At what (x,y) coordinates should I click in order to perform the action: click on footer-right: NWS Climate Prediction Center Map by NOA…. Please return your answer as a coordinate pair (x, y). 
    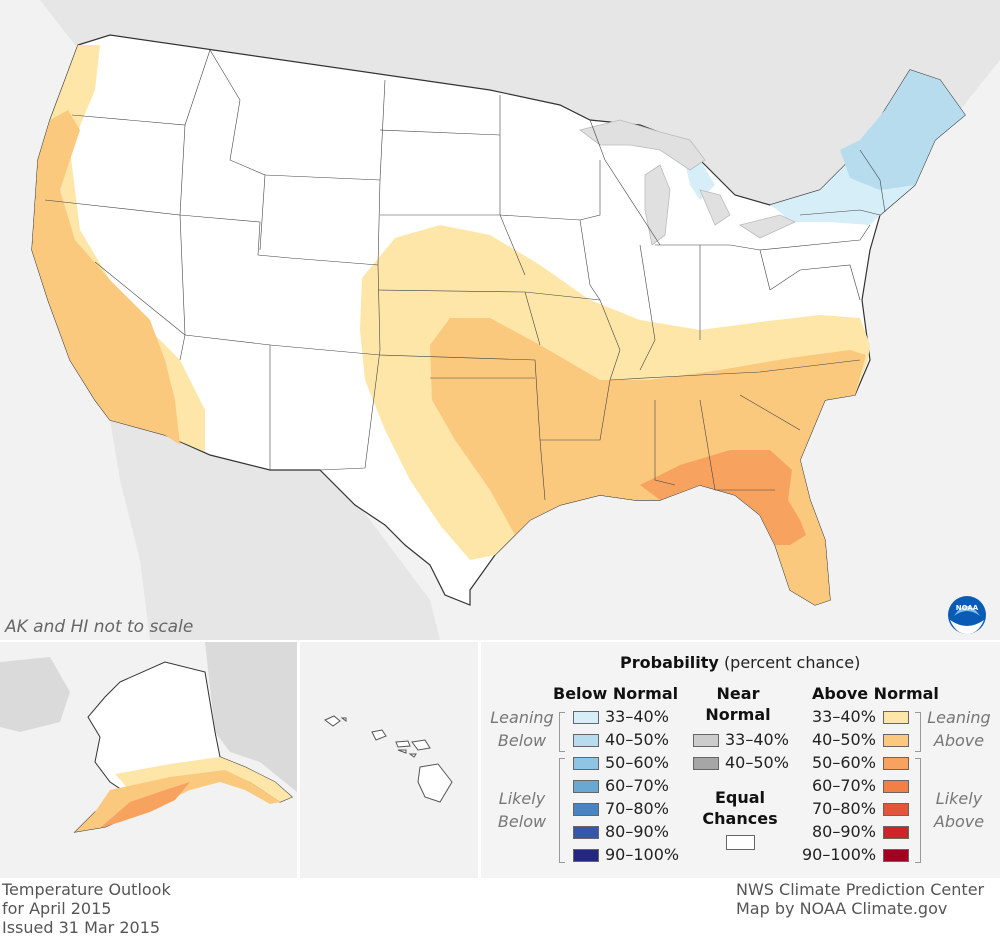
    Looking at the image, I should click on (860, 899).